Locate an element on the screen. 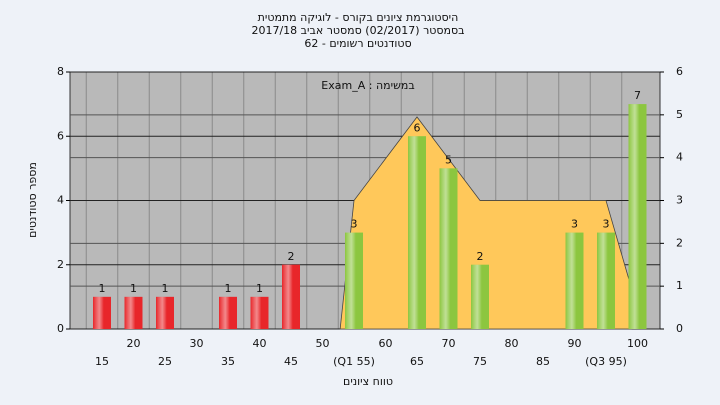 This screenshot has height=405, width=720. x-tick-label: 45 is located at coordinates (291, 361).